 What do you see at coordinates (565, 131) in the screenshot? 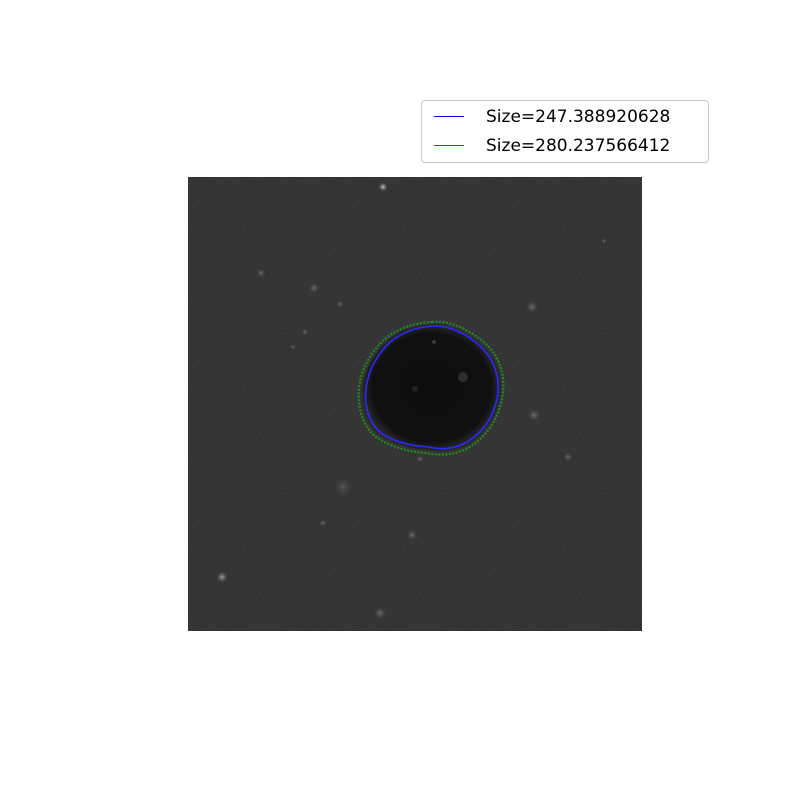
I see `legend: Size=247.388920628 Size=280.237566412` at bounding box center [565, 131].